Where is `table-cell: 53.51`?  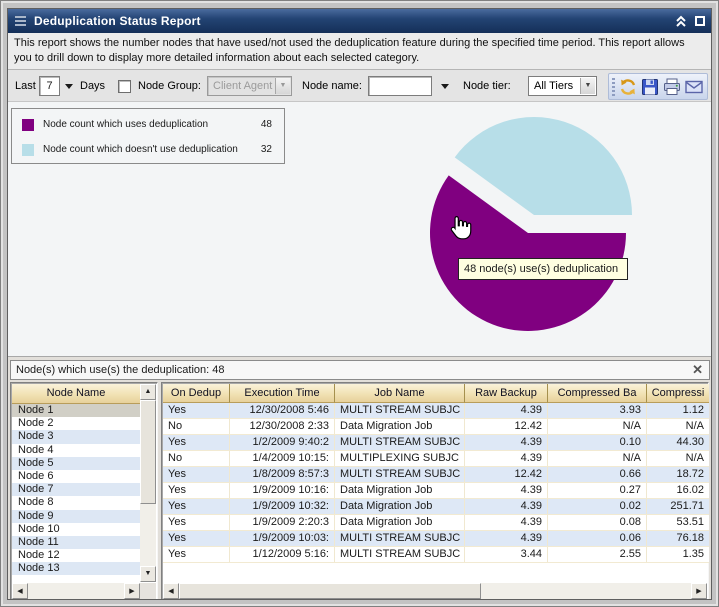 table-cell: 53.51 is located at coordinates (690, 522).